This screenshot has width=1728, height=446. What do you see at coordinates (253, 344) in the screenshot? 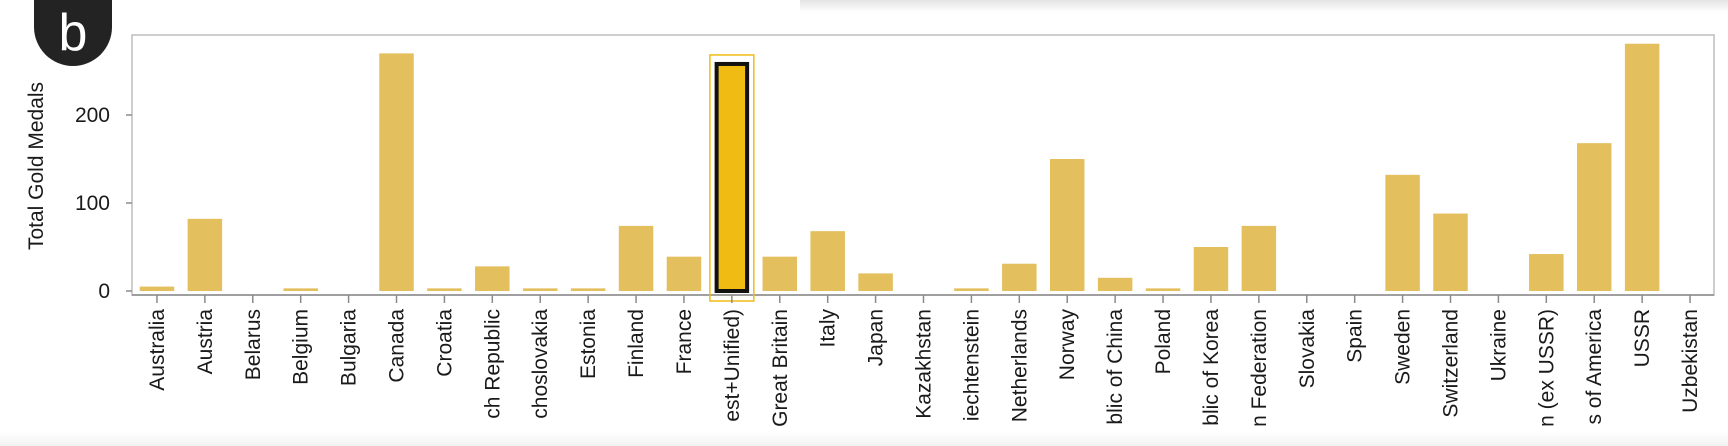
I see `x-tick-label: Belarus` at bounding box center [253, 344].